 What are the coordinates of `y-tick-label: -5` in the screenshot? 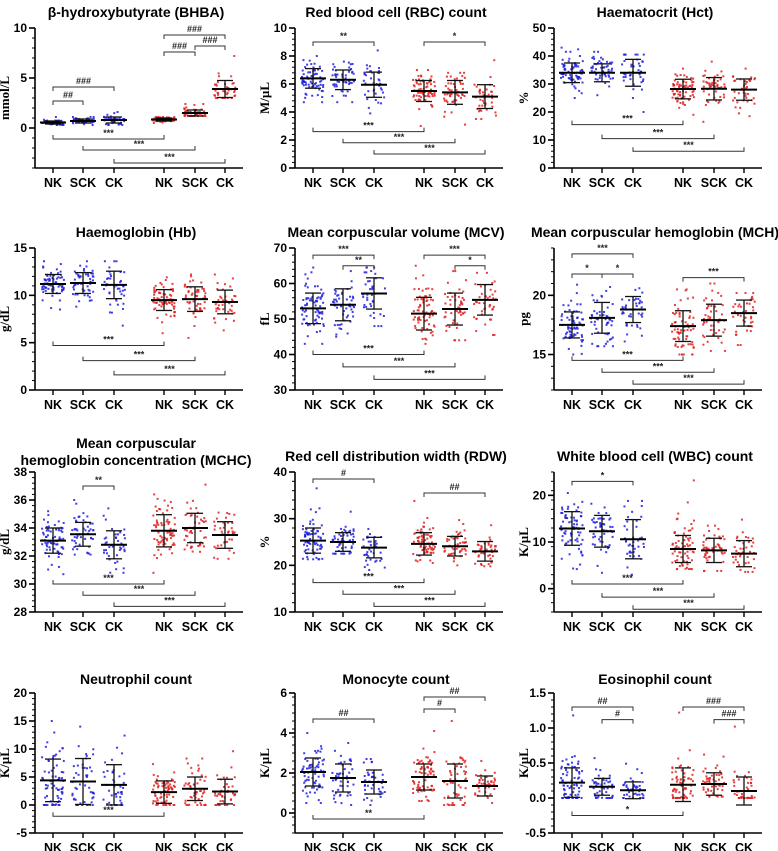 It's located at (21, 833).